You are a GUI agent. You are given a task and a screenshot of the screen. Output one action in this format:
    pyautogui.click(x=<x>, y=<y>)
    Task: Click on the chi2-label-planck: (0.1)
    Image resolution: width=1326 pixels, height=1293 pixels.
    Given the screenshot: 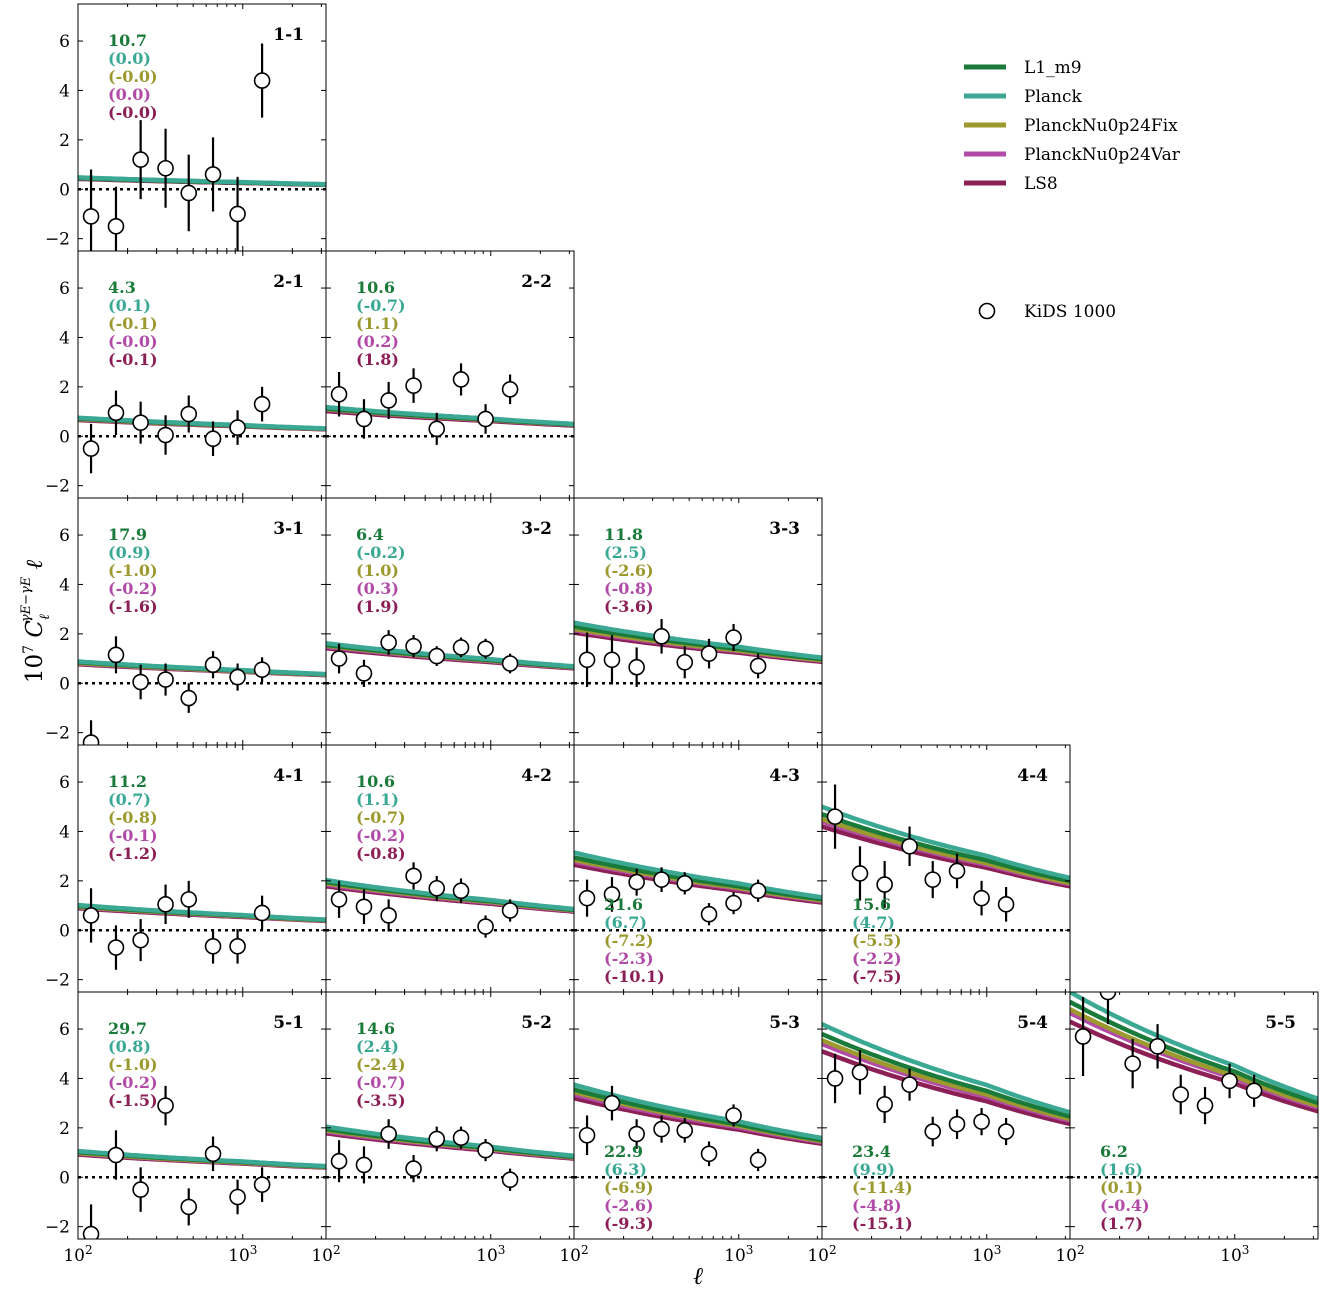 What is the action you would take?
    pyautogui.click(x=129, y=305)
    